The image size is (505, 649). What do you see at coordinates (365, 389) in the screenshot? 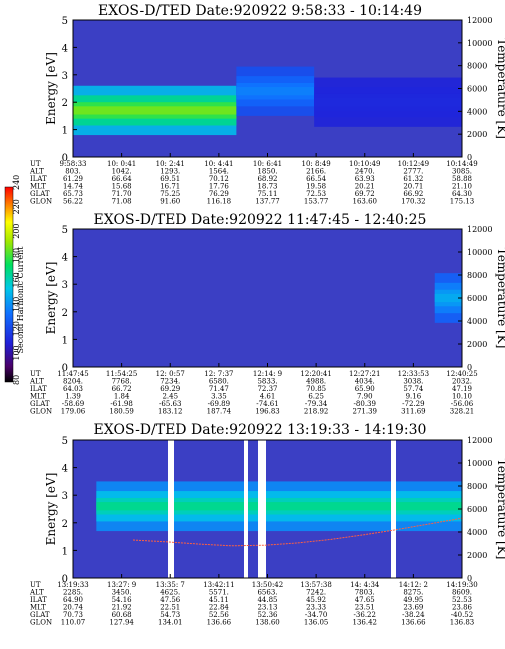
I see `ephemeris-cell: 65.90` at bounding box center [365, 389].